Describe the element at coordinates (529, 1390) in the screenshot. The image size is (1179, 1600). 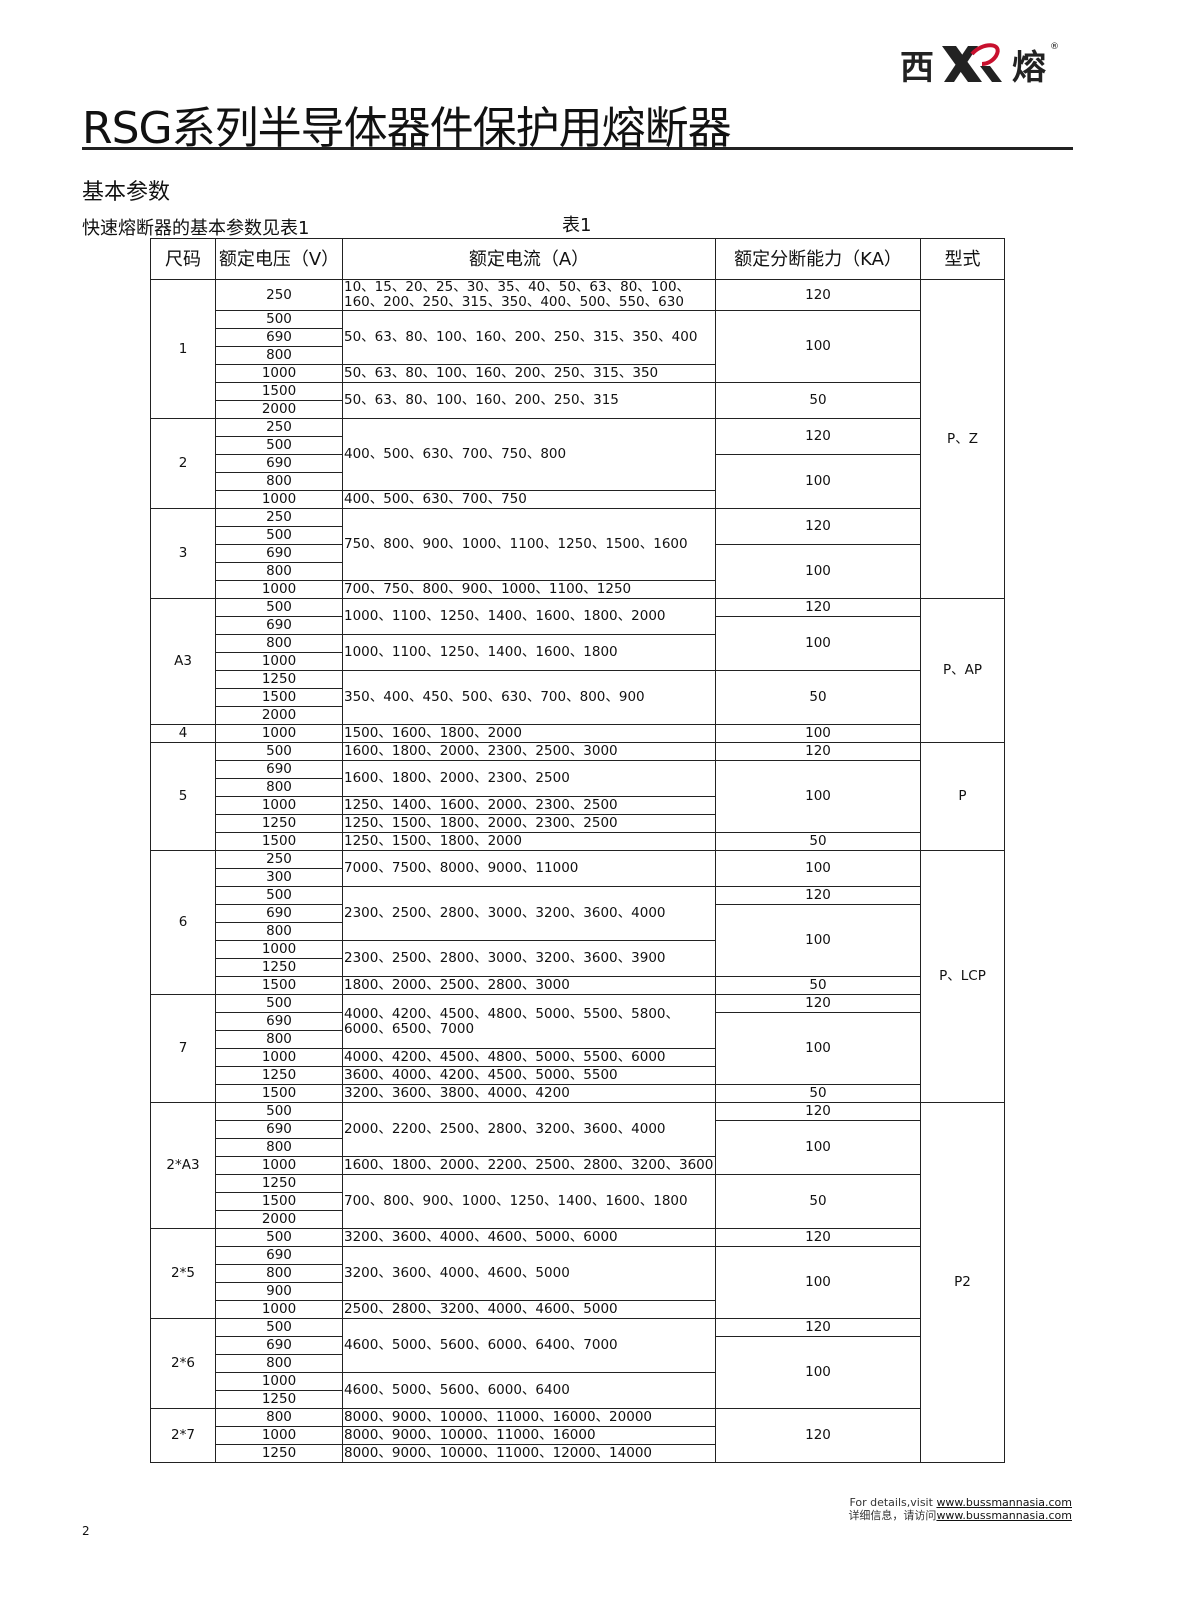
I see `current-cell: 4600、5000、5600、6000、6400` at that location.